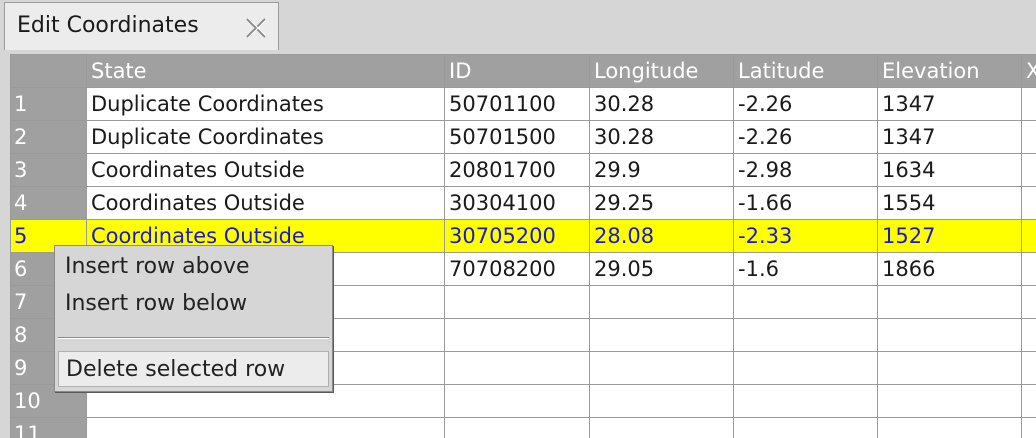 This screenshot has width=1036, height=438. What do you see at coordinates (805, 236) in the screenshot?
I see `cell-latitude: -2.33` at bounding box center [805, 236].